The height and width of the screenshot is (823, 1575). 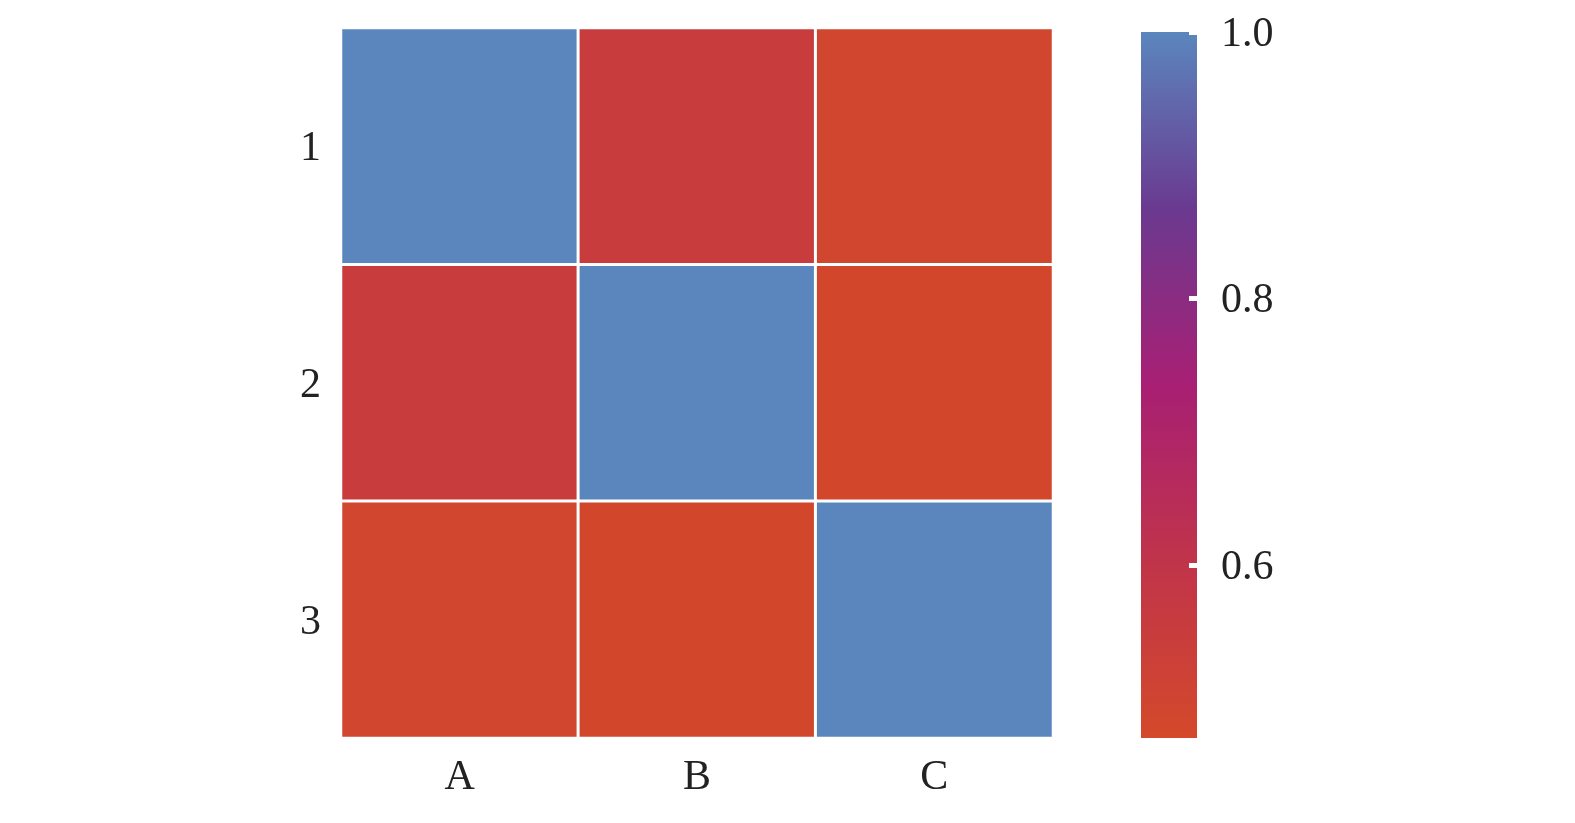 What do you see at coordinates (310, 146) in the screenshot?
I see `y-tick-label: 1` at bounding box center [310, 146].